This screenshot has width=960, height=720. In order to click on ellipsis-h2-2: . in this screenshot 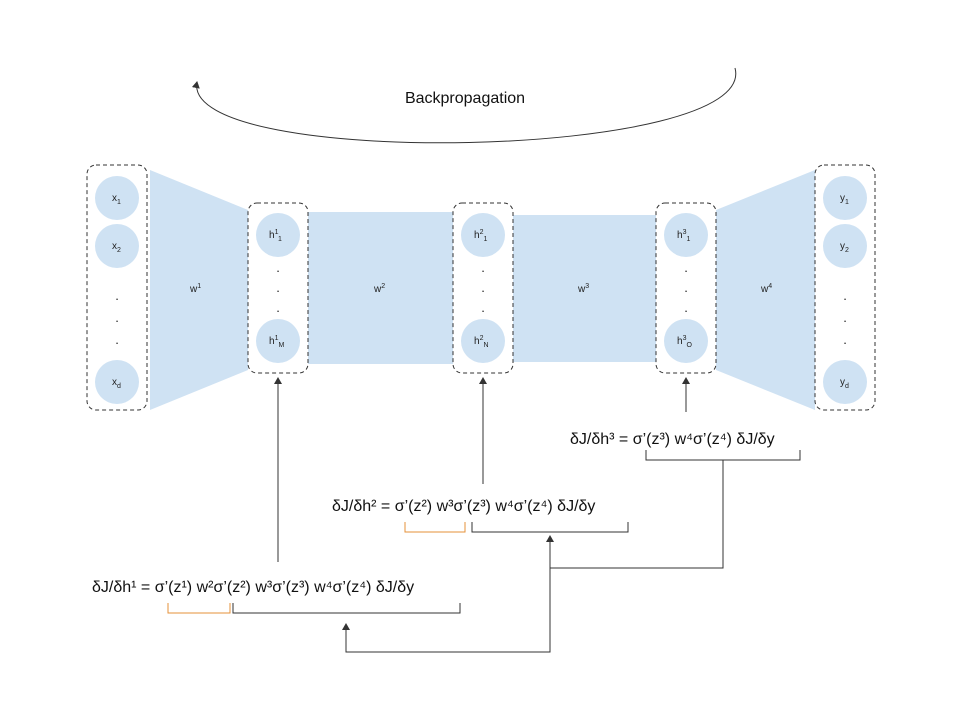, I will do `click(483, 287)`.